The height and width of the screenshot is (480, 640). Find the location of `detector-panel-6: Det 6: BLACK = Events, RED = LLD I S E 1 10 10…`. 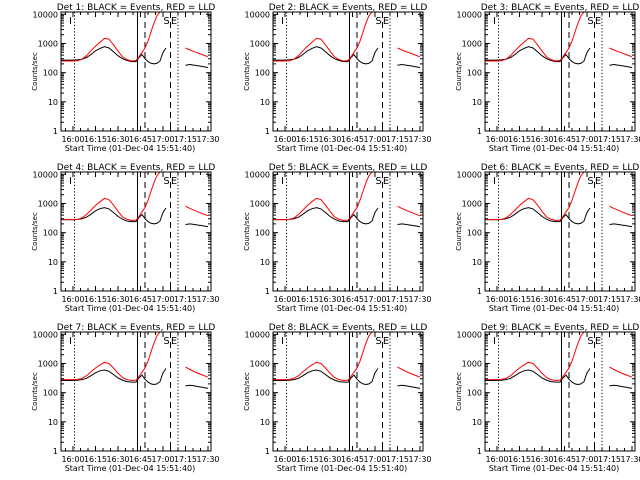

detector-panel-6: Det 6: BLACK = Events, RED = LLD I S E 1 10 10… is located at coordinates (547, 238).